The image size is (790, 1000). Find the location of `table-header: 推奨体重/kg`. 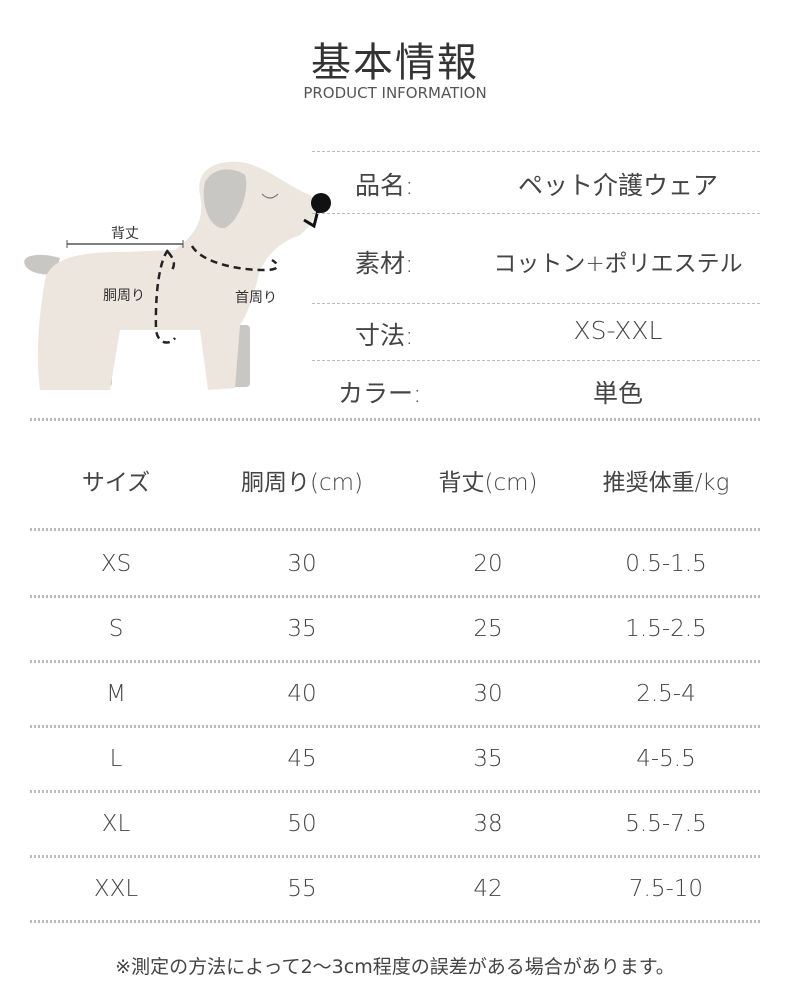

table-header: 推奨体重/kg is located at coordinates (666, 483).